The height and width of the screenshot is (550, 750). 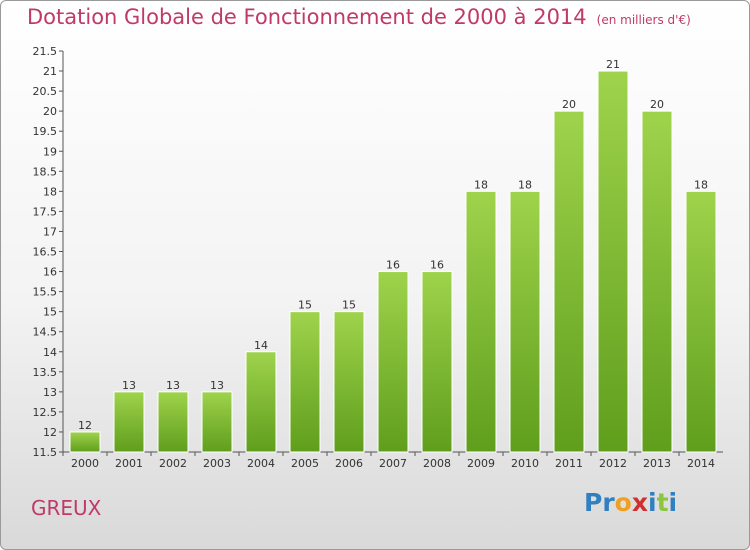 What do you see at coordinates (50, 312) in the screenshot?
I see `y-tick-label: 15` at bounding box center [50, 312].